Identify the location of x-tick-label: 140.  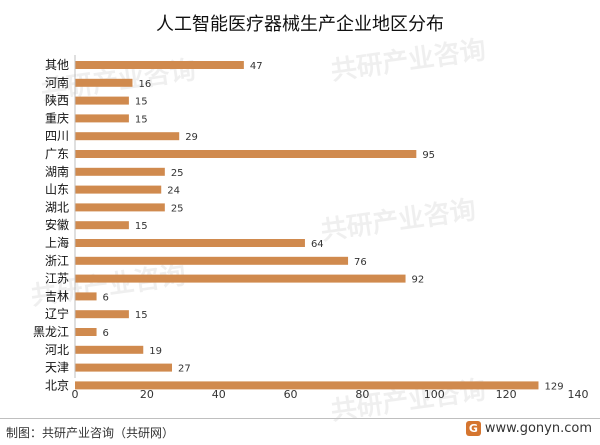
(578, 394).